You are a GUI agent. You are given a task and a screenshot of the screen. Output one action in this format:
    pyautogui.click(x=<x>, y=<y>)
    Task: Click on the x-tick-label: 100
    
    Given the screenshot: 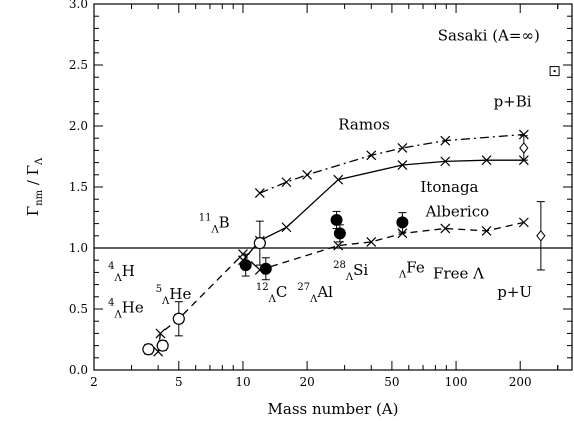 What is the action you would take?
    pyautogui.click(x=456, y=382)
    